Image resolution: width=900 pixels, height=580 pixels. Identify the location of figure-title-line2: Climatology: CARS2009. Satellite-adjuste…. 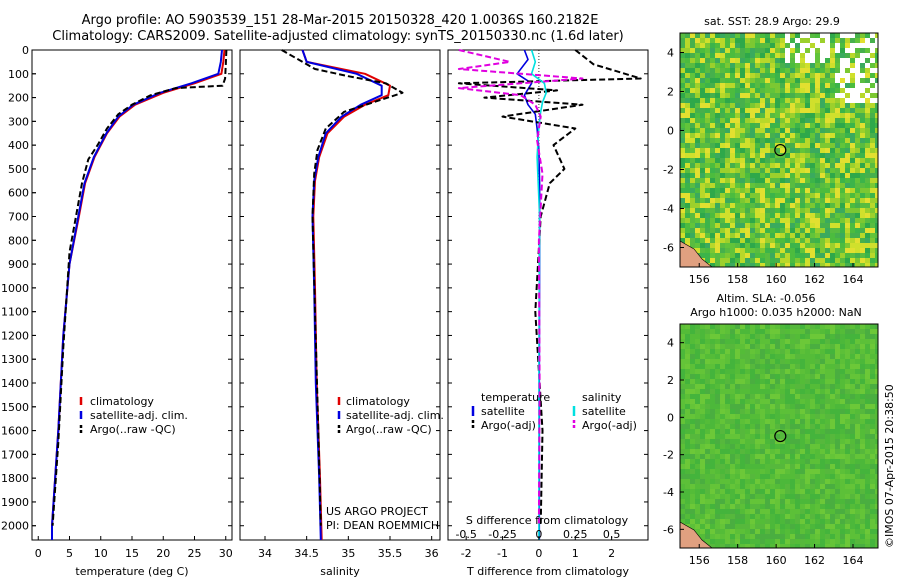
(338, 36).